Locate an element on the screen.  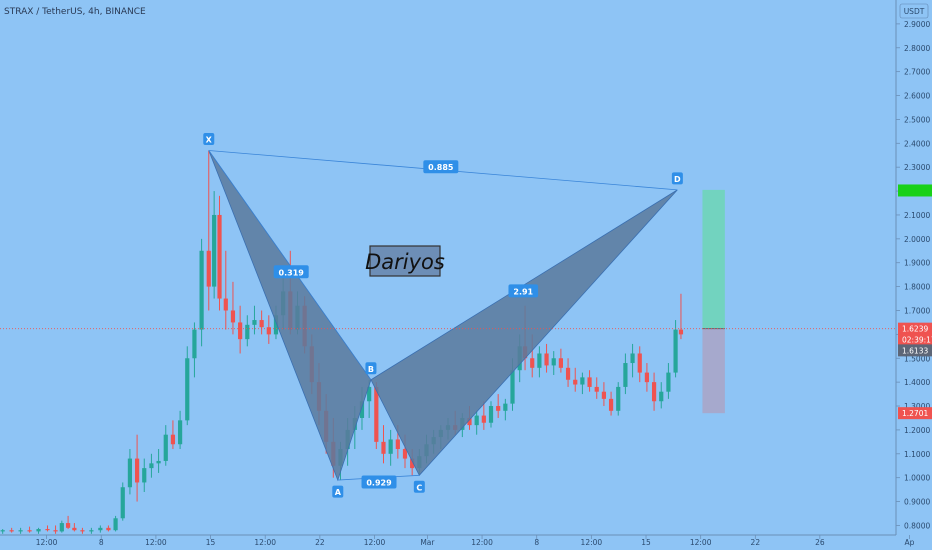
pattern-ratio-label: 0.319 is located at coordinates (292, 272).